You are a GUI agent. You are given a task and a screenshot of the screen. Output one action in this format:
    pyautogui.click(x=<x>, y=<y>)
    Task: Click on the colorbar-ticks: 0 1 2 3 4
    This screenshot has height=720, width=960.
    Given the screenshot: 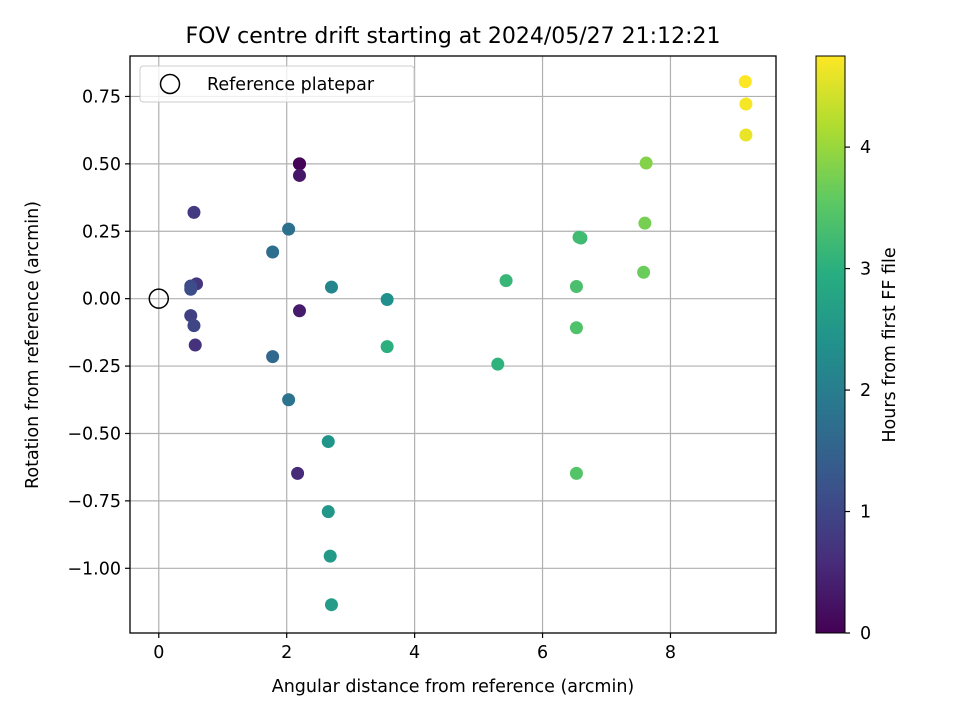 What is the action you would take?
    pyautogui.click(x=858, y=391)
    